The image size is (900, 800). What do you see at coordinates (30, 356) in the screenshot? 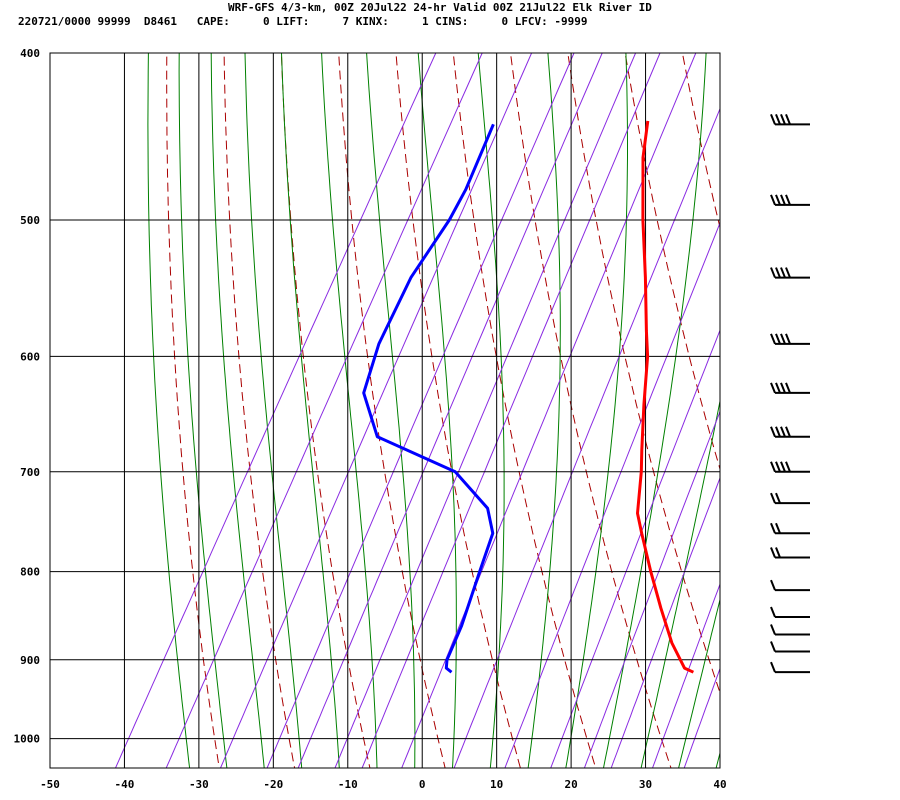
I see `y-tick-label: 600` at bounding box center [30, 356].